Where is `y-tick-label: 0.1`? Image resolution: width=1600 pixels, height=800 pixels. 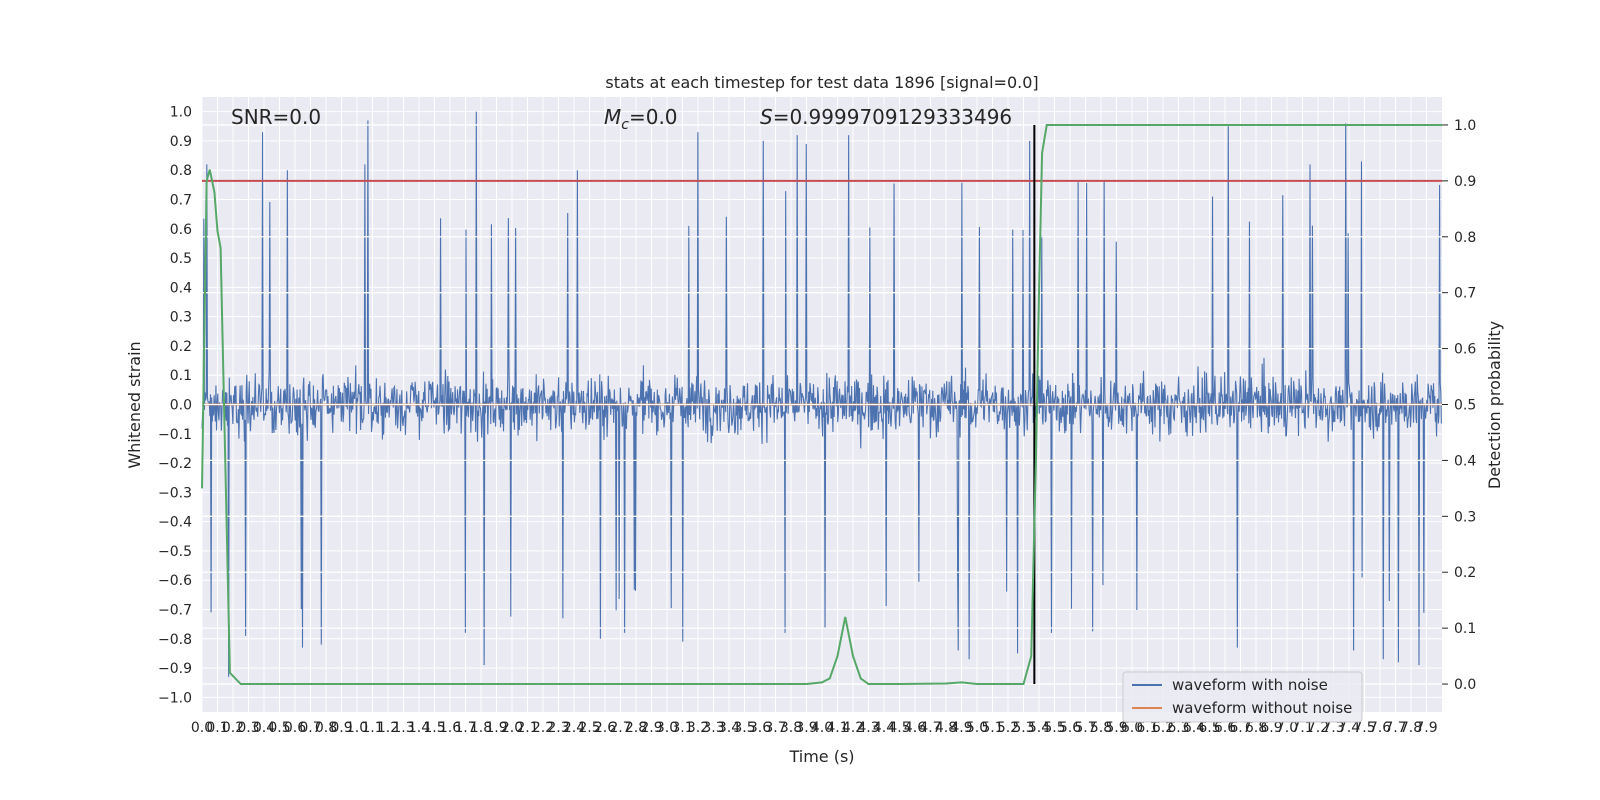 y-tick-label: 0.1 is located at coordinates (181, 376).